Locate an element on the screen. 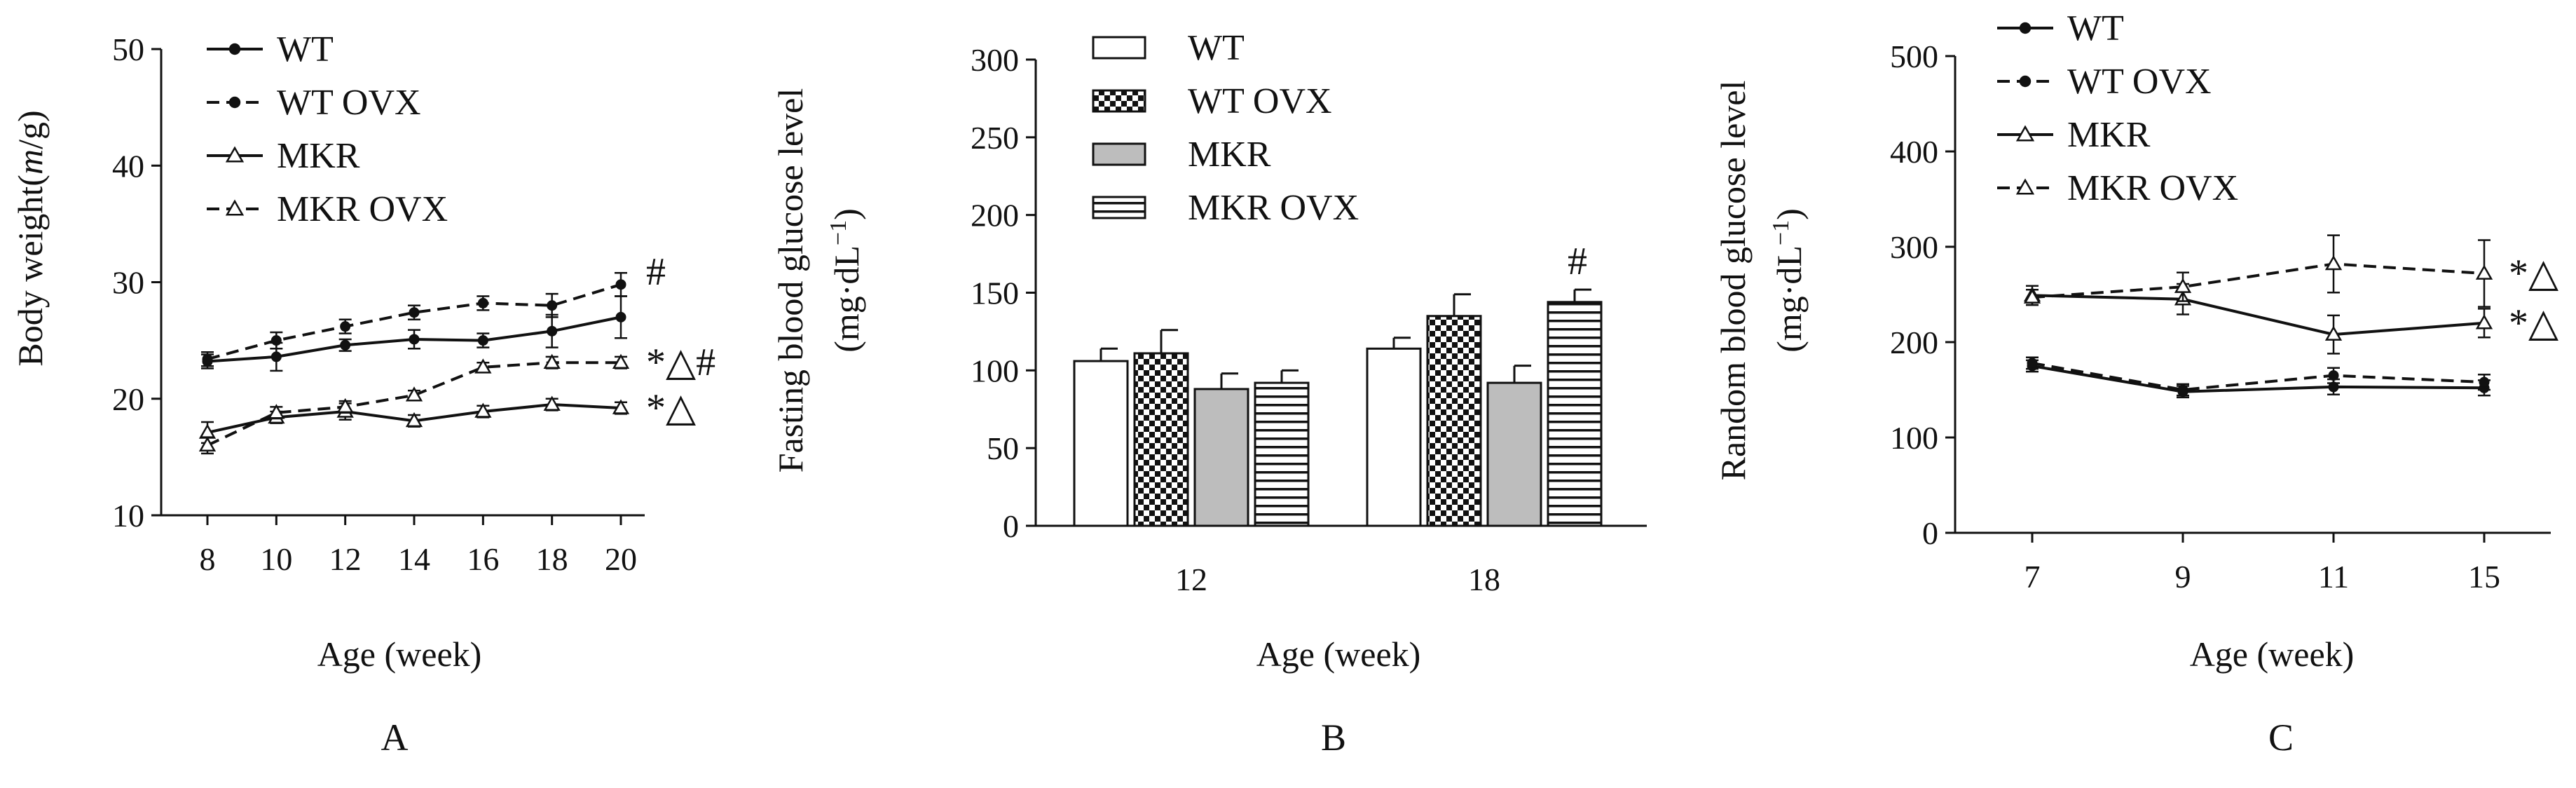 This screenshot has width=2576, height=788. panel-b-legend-label: WT is located at coordinates (1216, 48).